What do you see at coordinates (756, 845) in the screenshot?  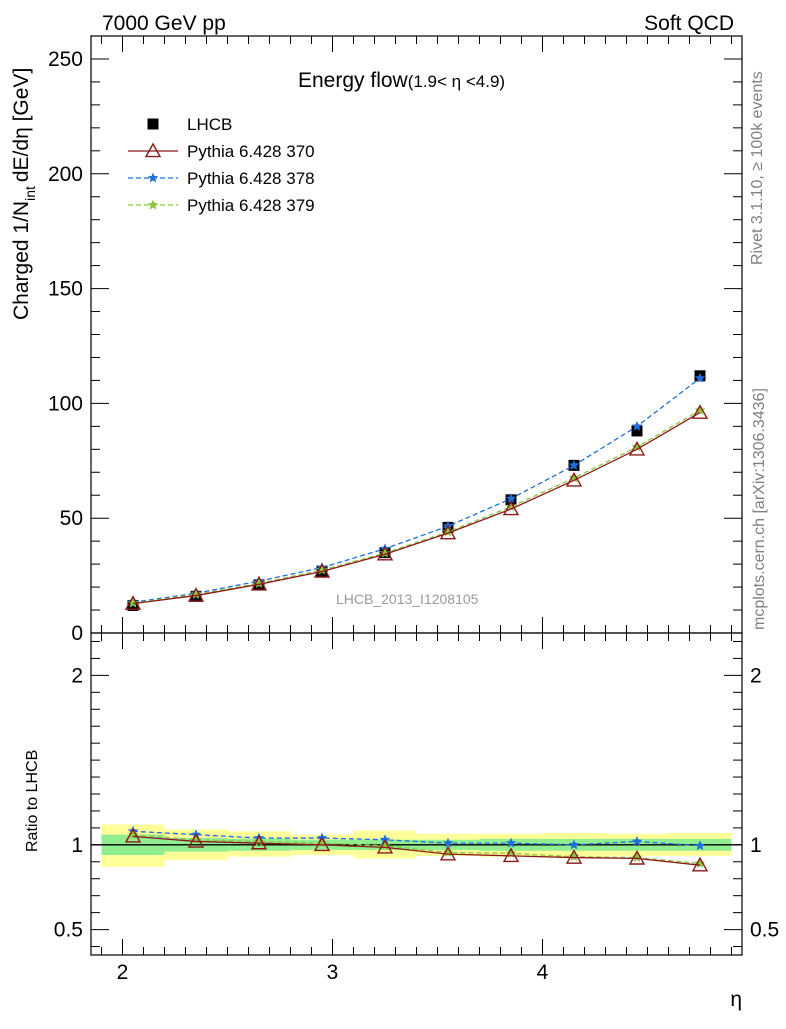 I see `ratio-y-tick-label-right: 1` at bounding box center [756, 845].